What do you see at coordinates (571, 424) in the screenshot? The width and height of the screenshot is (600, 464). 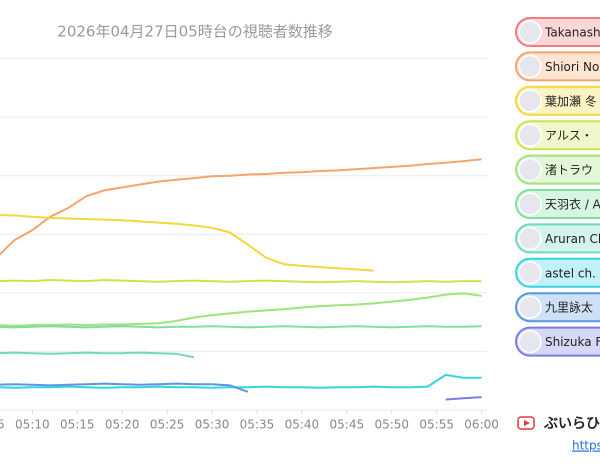 I see `brand: ぶいらひ` at bounding box center [571, 424].